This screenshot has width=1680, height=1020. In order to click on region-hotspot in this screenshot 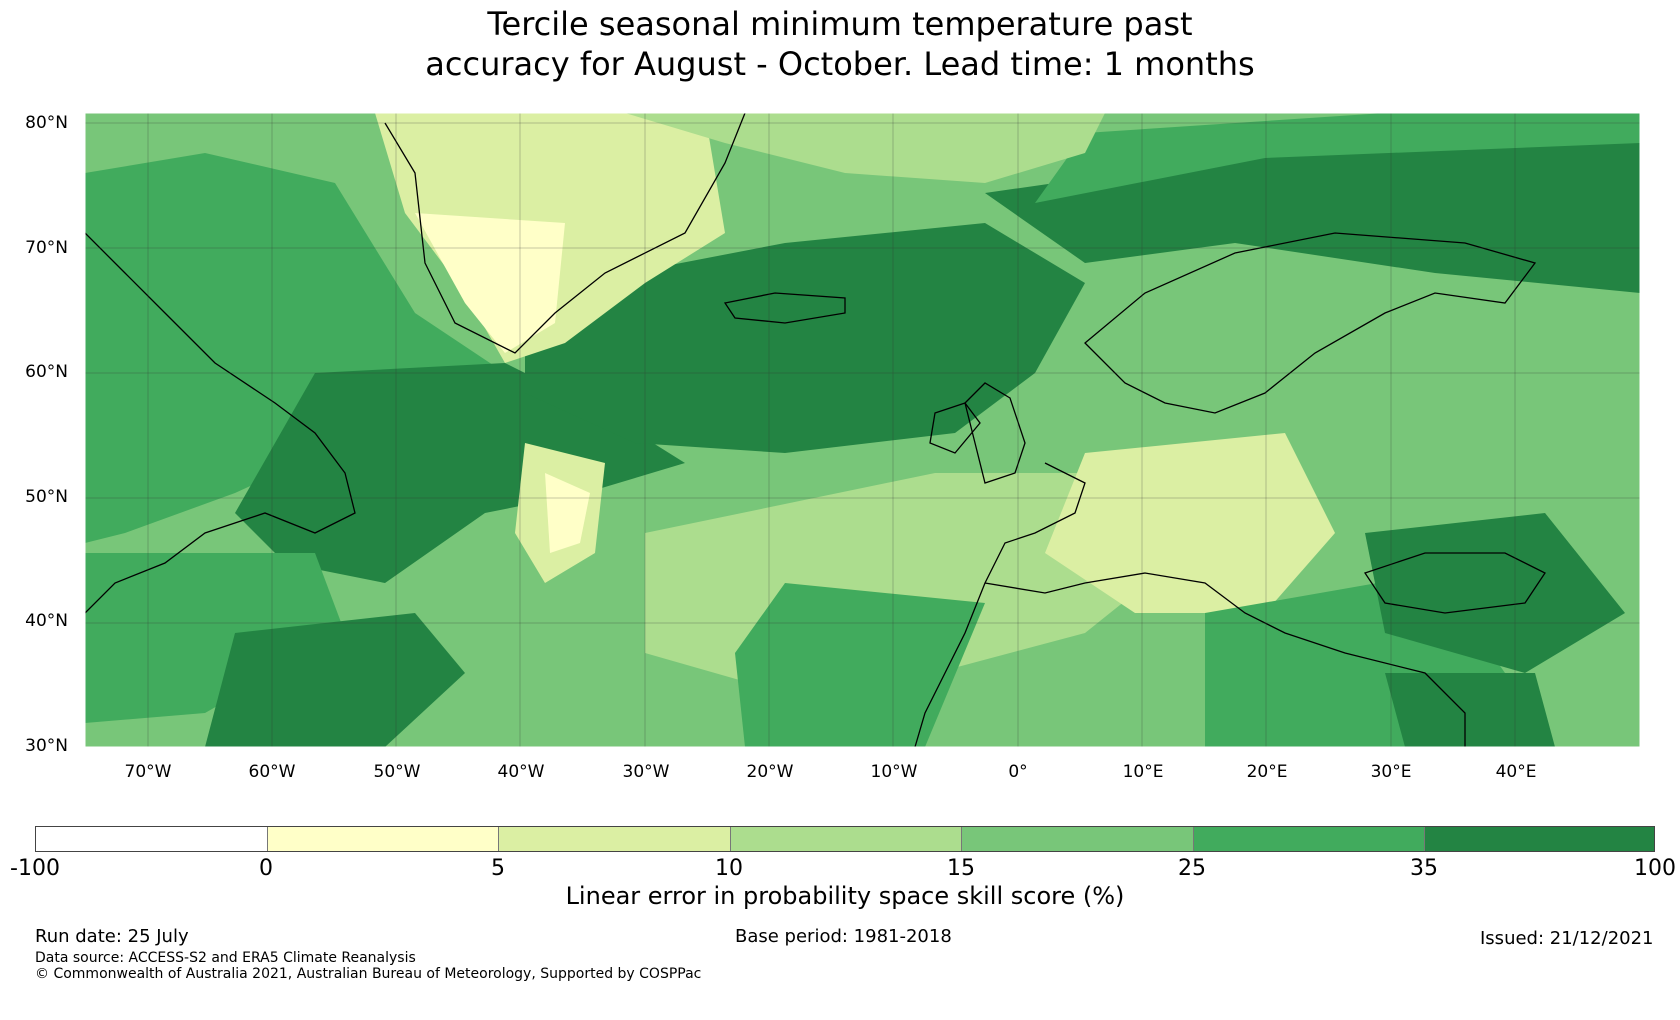, I will do `click(567, 513)`.